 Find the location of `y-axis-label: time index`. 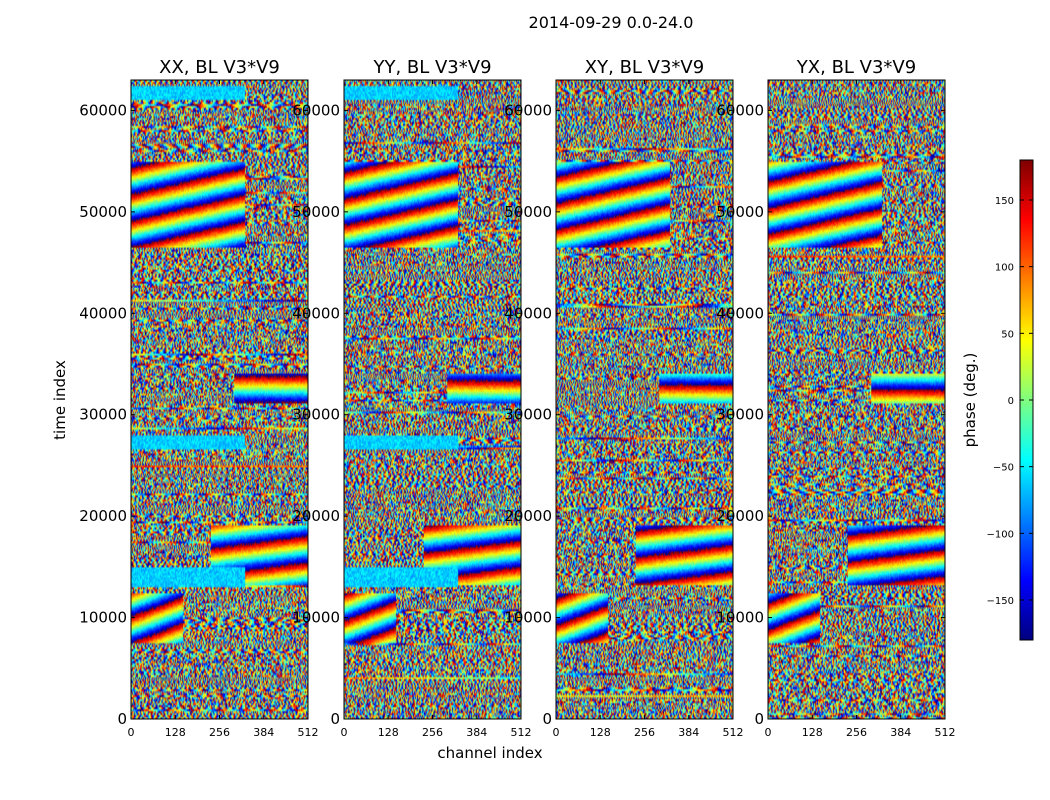

y-axis-label: time index is located at coordinates (60, 400).